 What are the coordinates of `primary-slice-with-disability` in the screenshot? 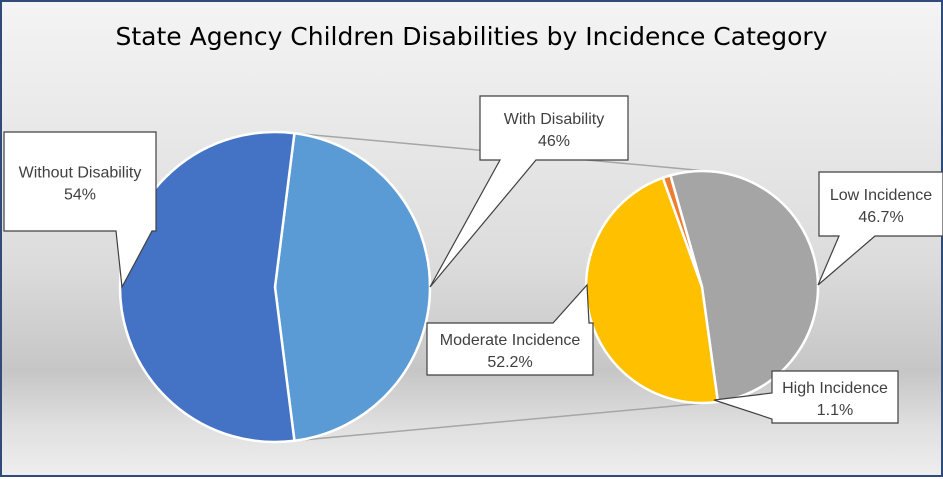 It's located at (352, 287).